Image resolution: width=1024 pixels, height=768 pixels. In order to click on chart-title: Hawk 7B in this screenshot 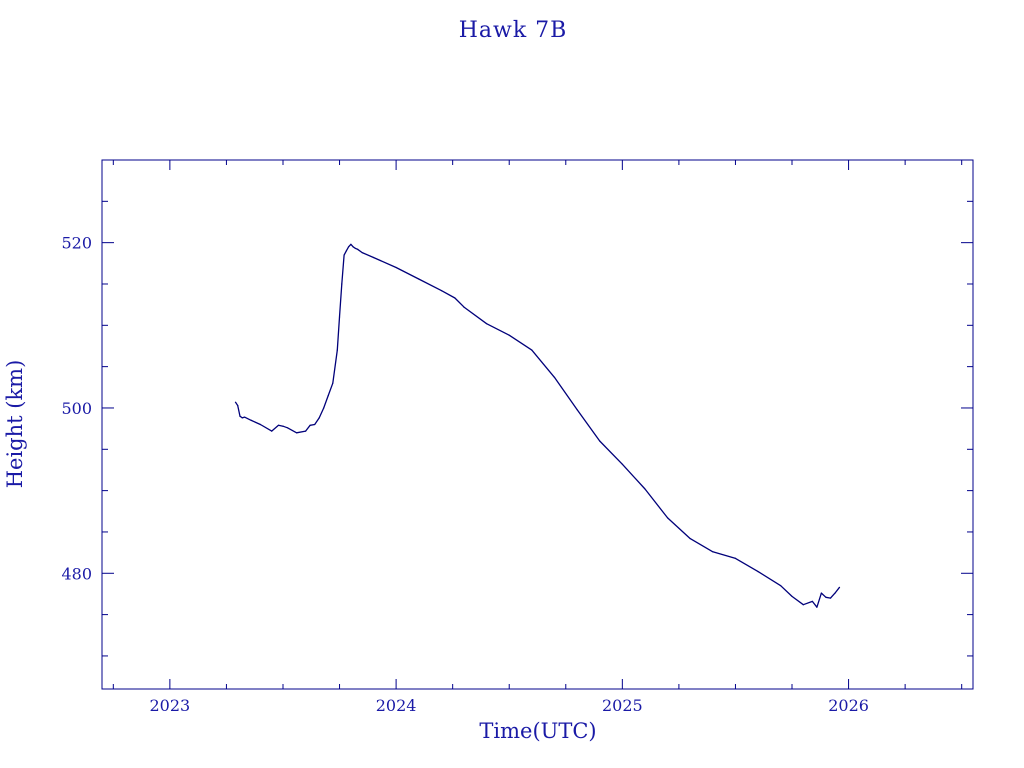, I will do `click(513, 30)`.